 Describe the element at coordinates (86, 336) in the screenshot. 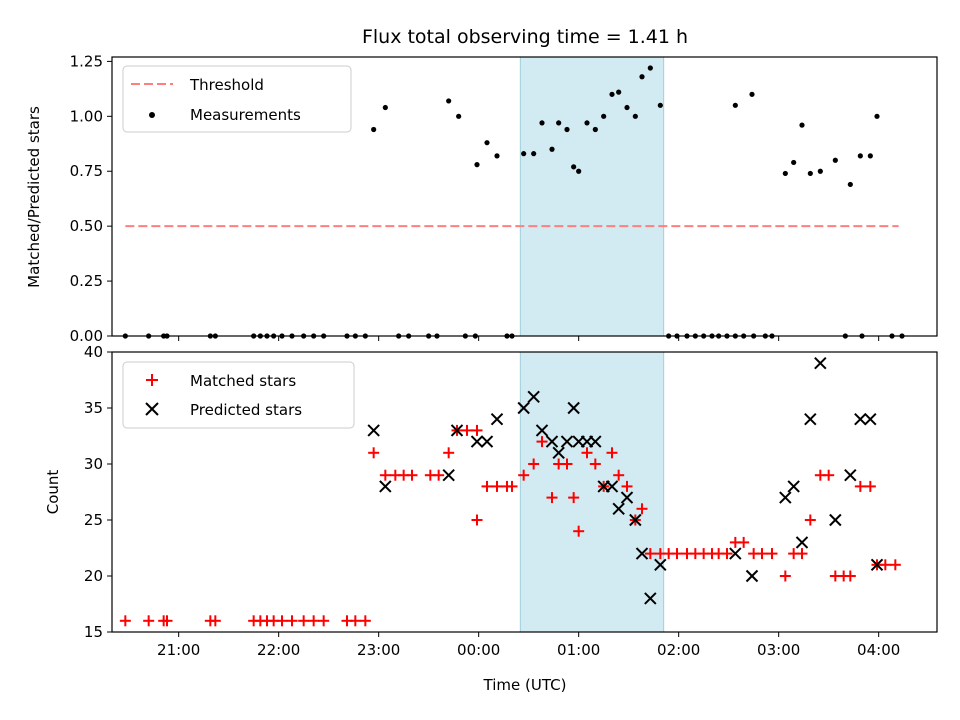

I see `y-tick-label: 0.00` at that location.